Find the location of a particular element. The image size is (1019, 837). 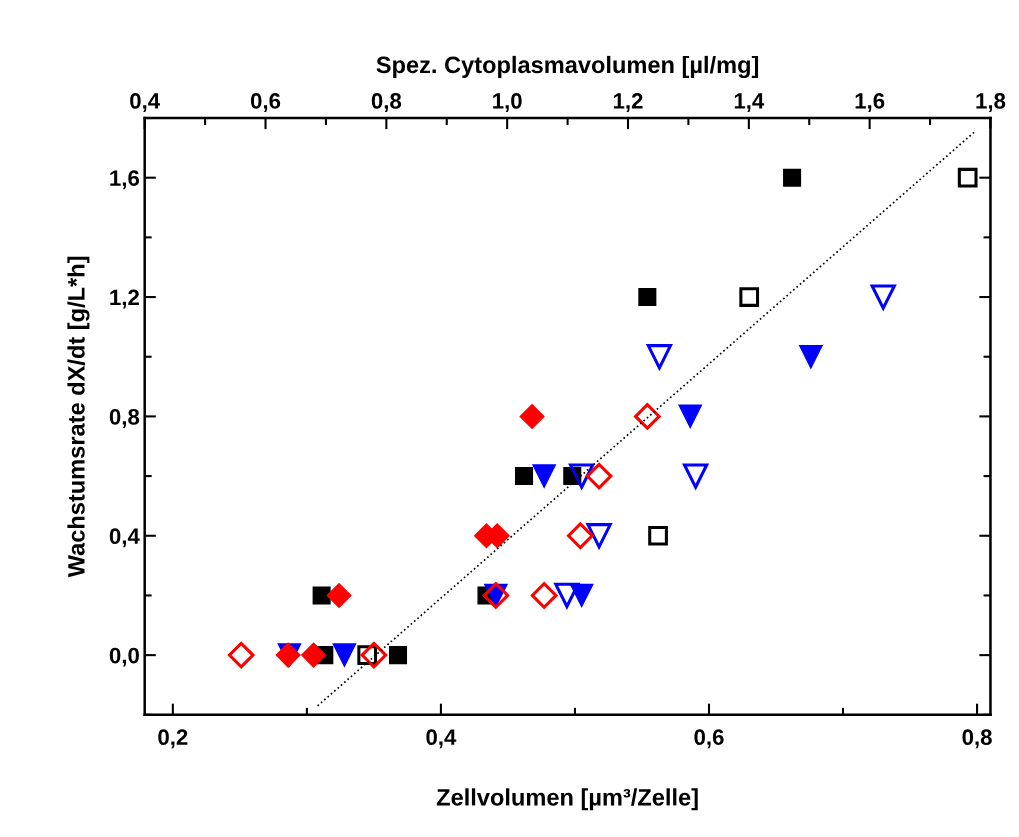

x-tick-label: 0,2 is located at coordinates (173, 739).